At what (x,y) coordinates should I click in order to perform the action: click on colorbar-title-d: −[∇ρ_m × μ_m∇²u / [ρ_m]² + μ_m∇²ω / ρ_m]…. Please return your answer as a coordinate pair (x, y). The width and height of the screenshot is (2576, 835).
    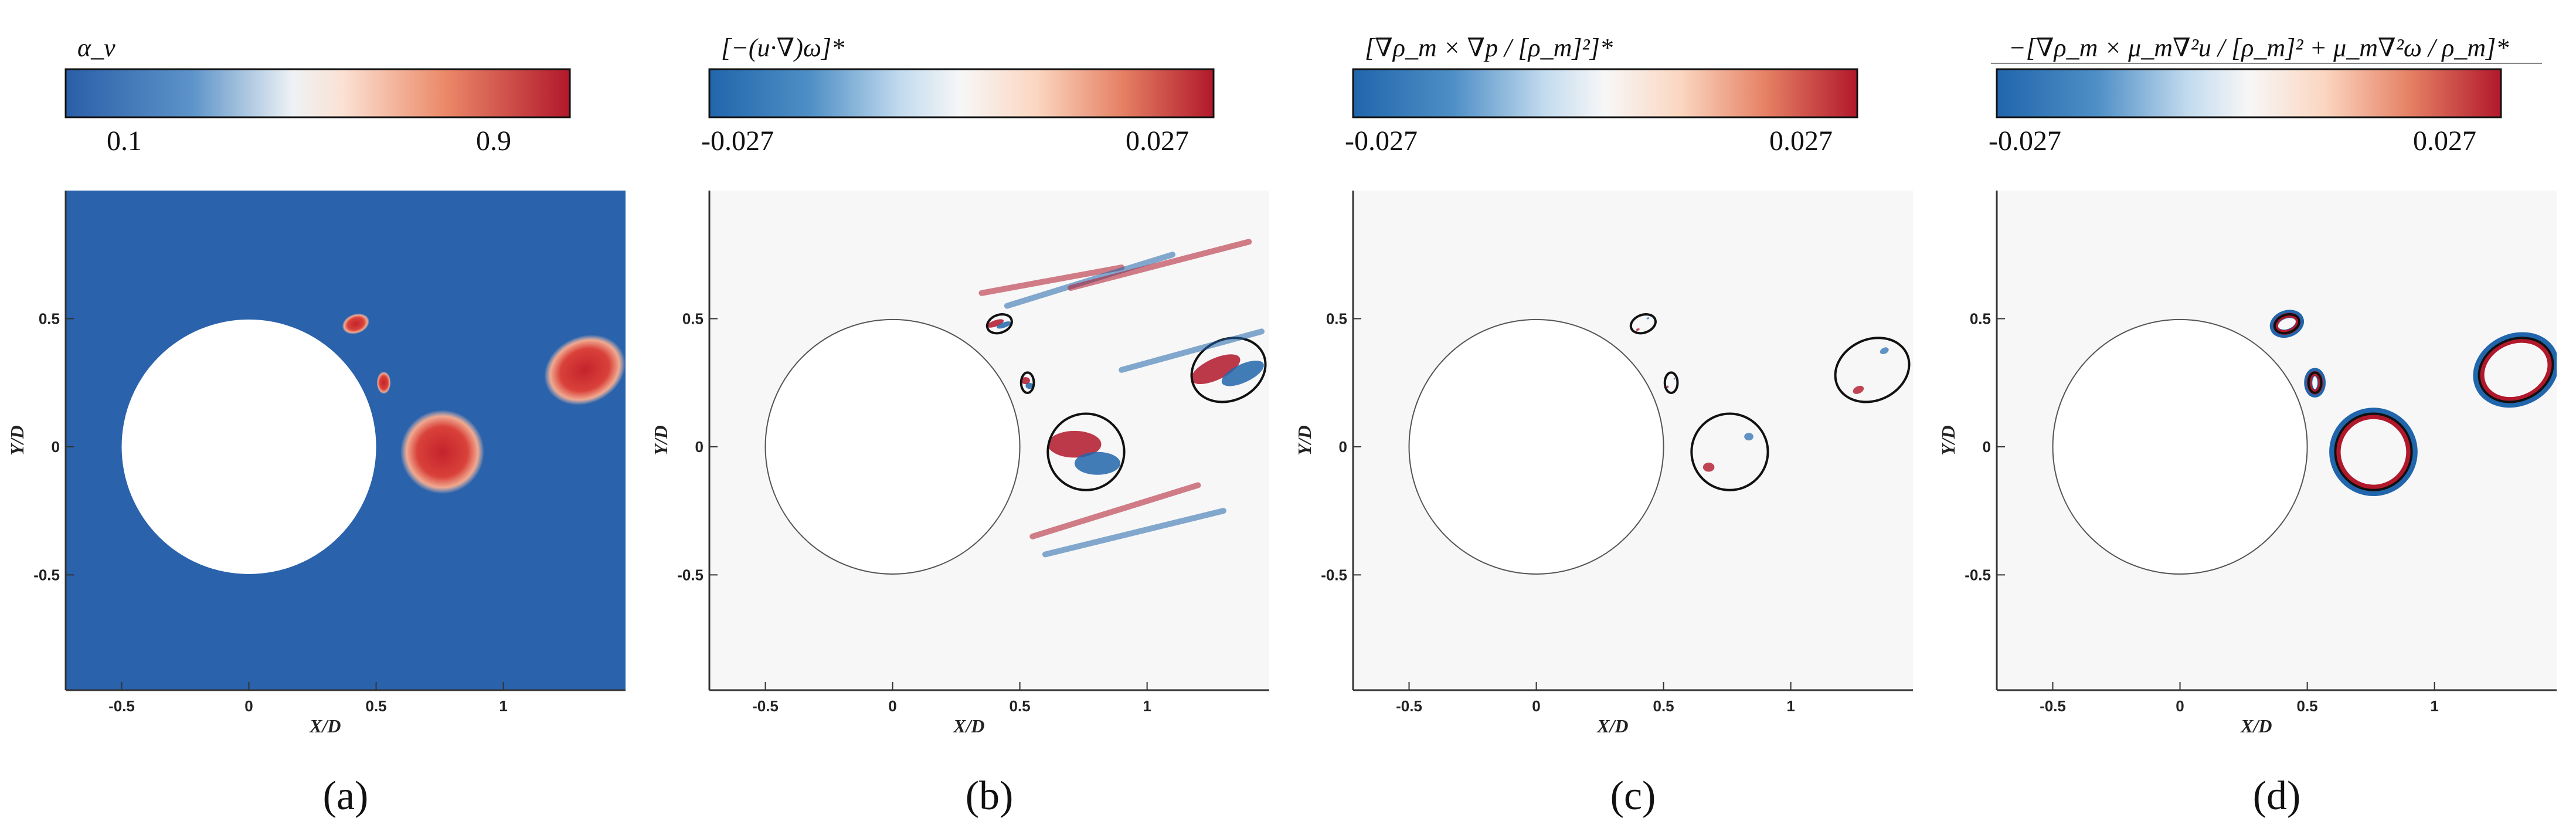
    Looking at the image, I should click on (2259, 47).